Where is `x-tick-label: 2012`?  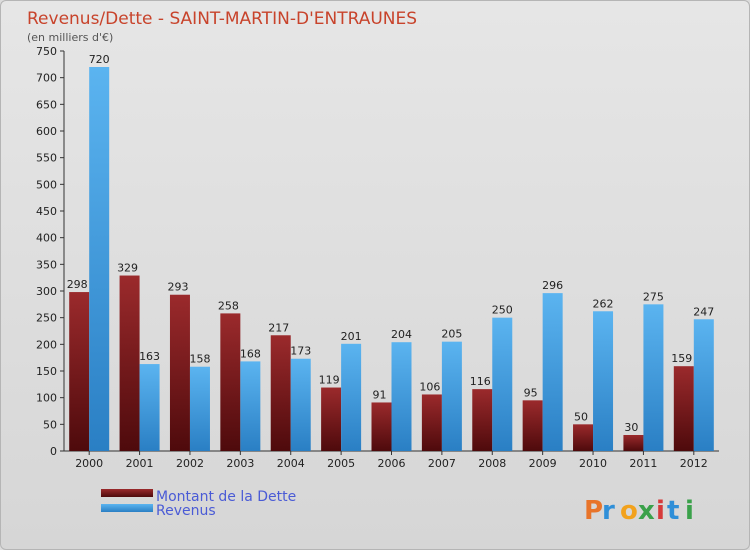
x-tick-label: 2012 is located at coordinates (694, 463).